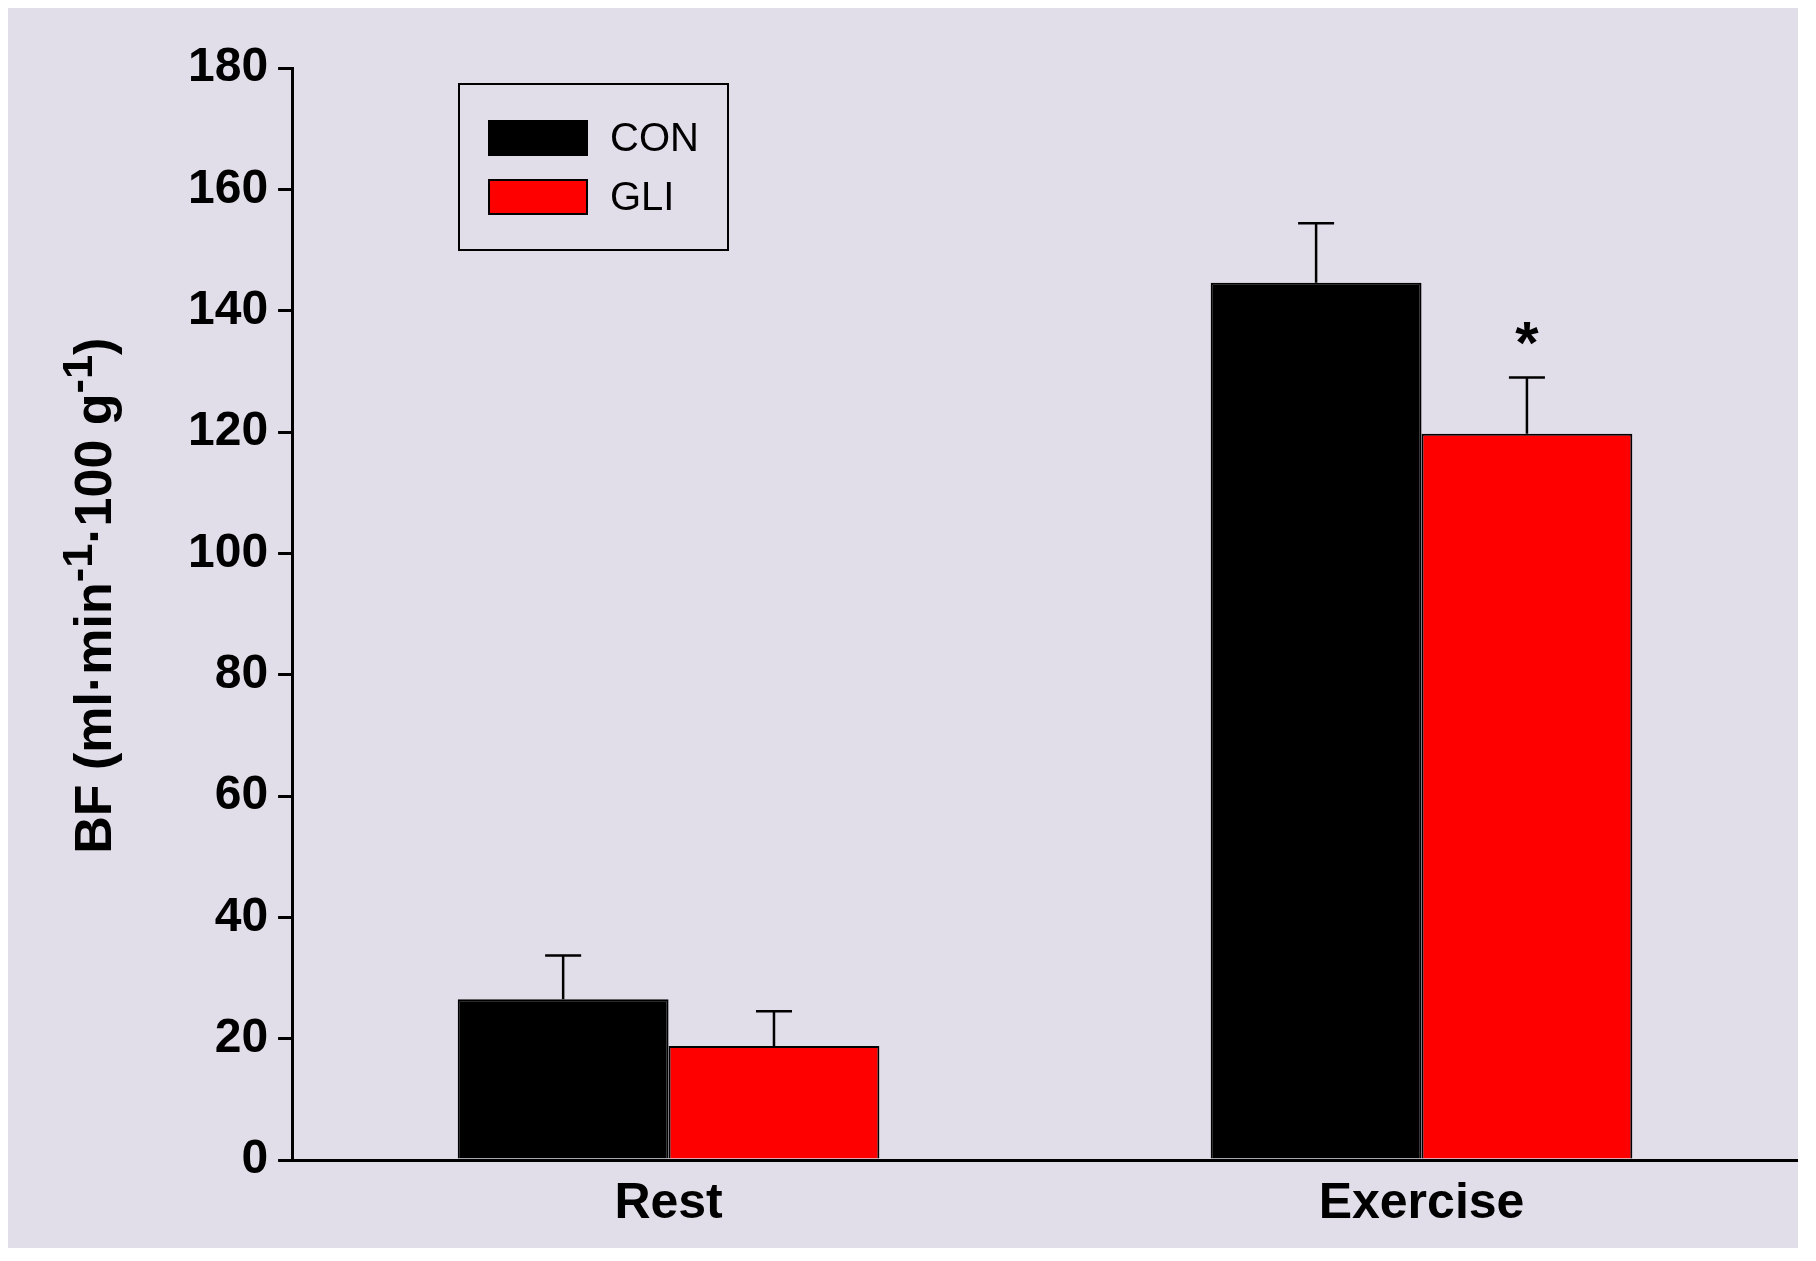 The image size is (1816, 1261). Describe the element at coordinates (669, 1200) in the screenshot. I see `x-tick-label: Rest` at that location.